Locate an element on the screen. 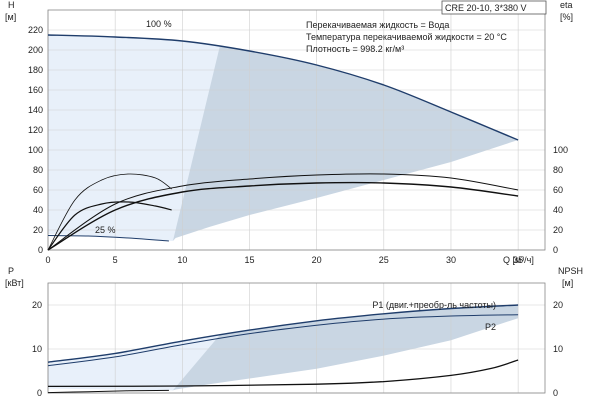 This screenshot has width=600, height=400. x-tick-label: 20 is located at coordinates (317, 260).